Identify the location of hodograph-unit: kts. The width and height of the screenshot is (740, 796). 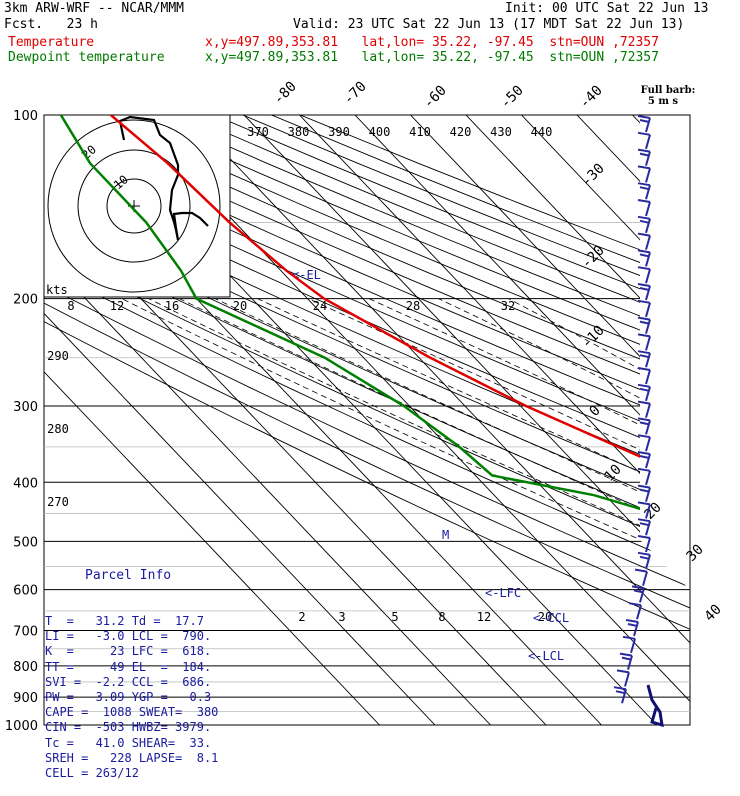
(57, 290).